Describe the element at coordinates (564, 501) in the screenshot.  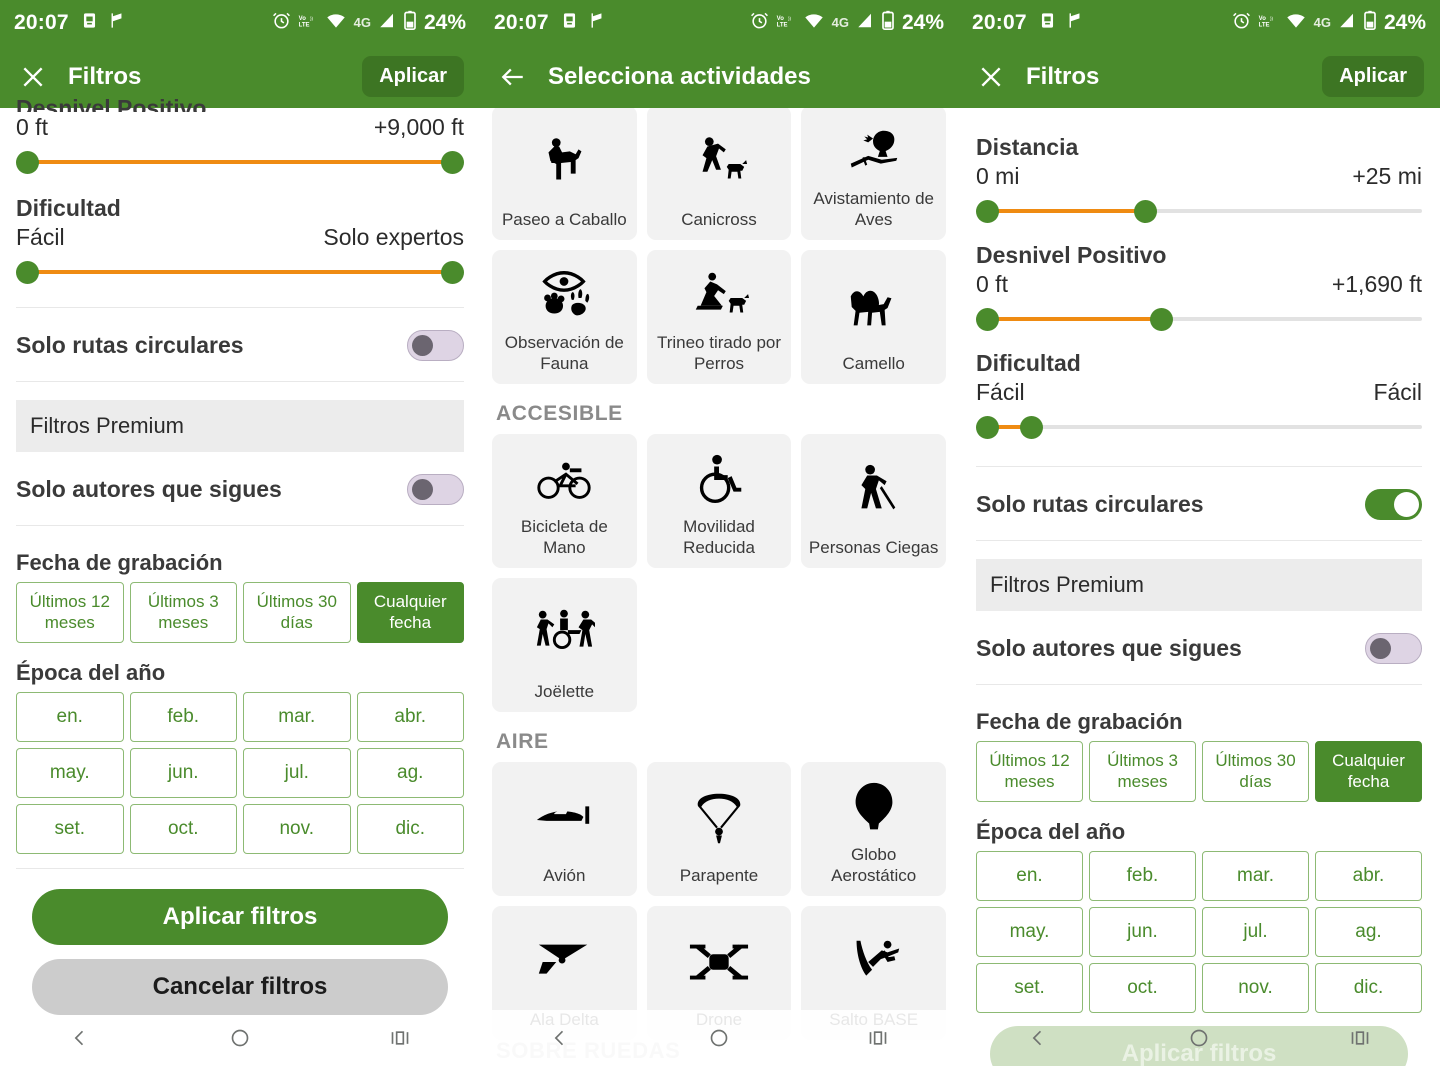
I see `activity-card-handbike: Bicicleta de Mano` at that location.